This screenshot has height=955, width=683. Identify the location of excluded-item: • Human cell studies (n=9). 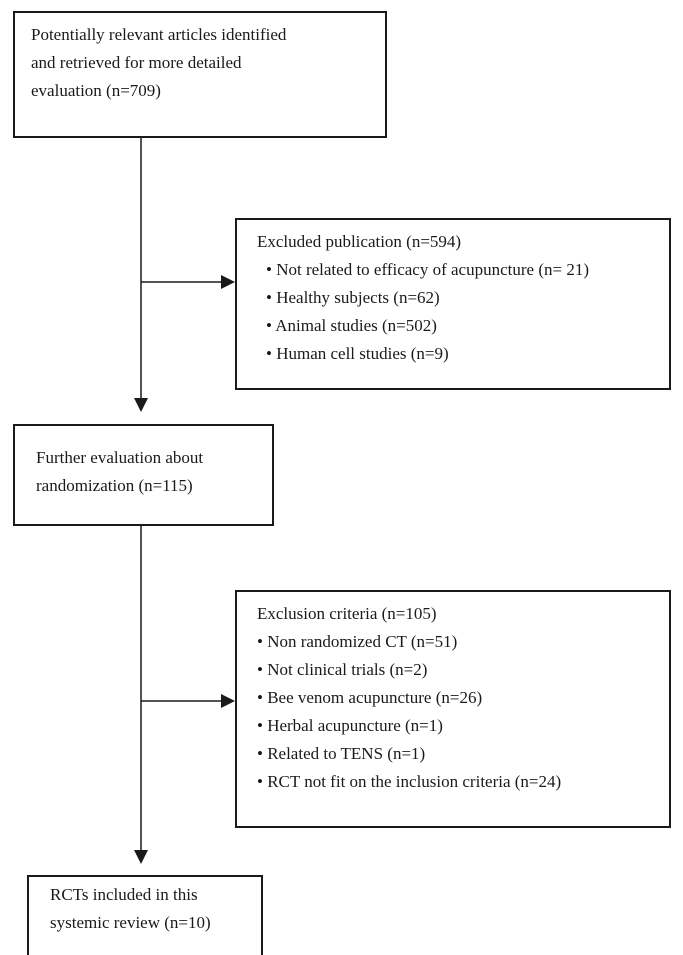
(357, 353).